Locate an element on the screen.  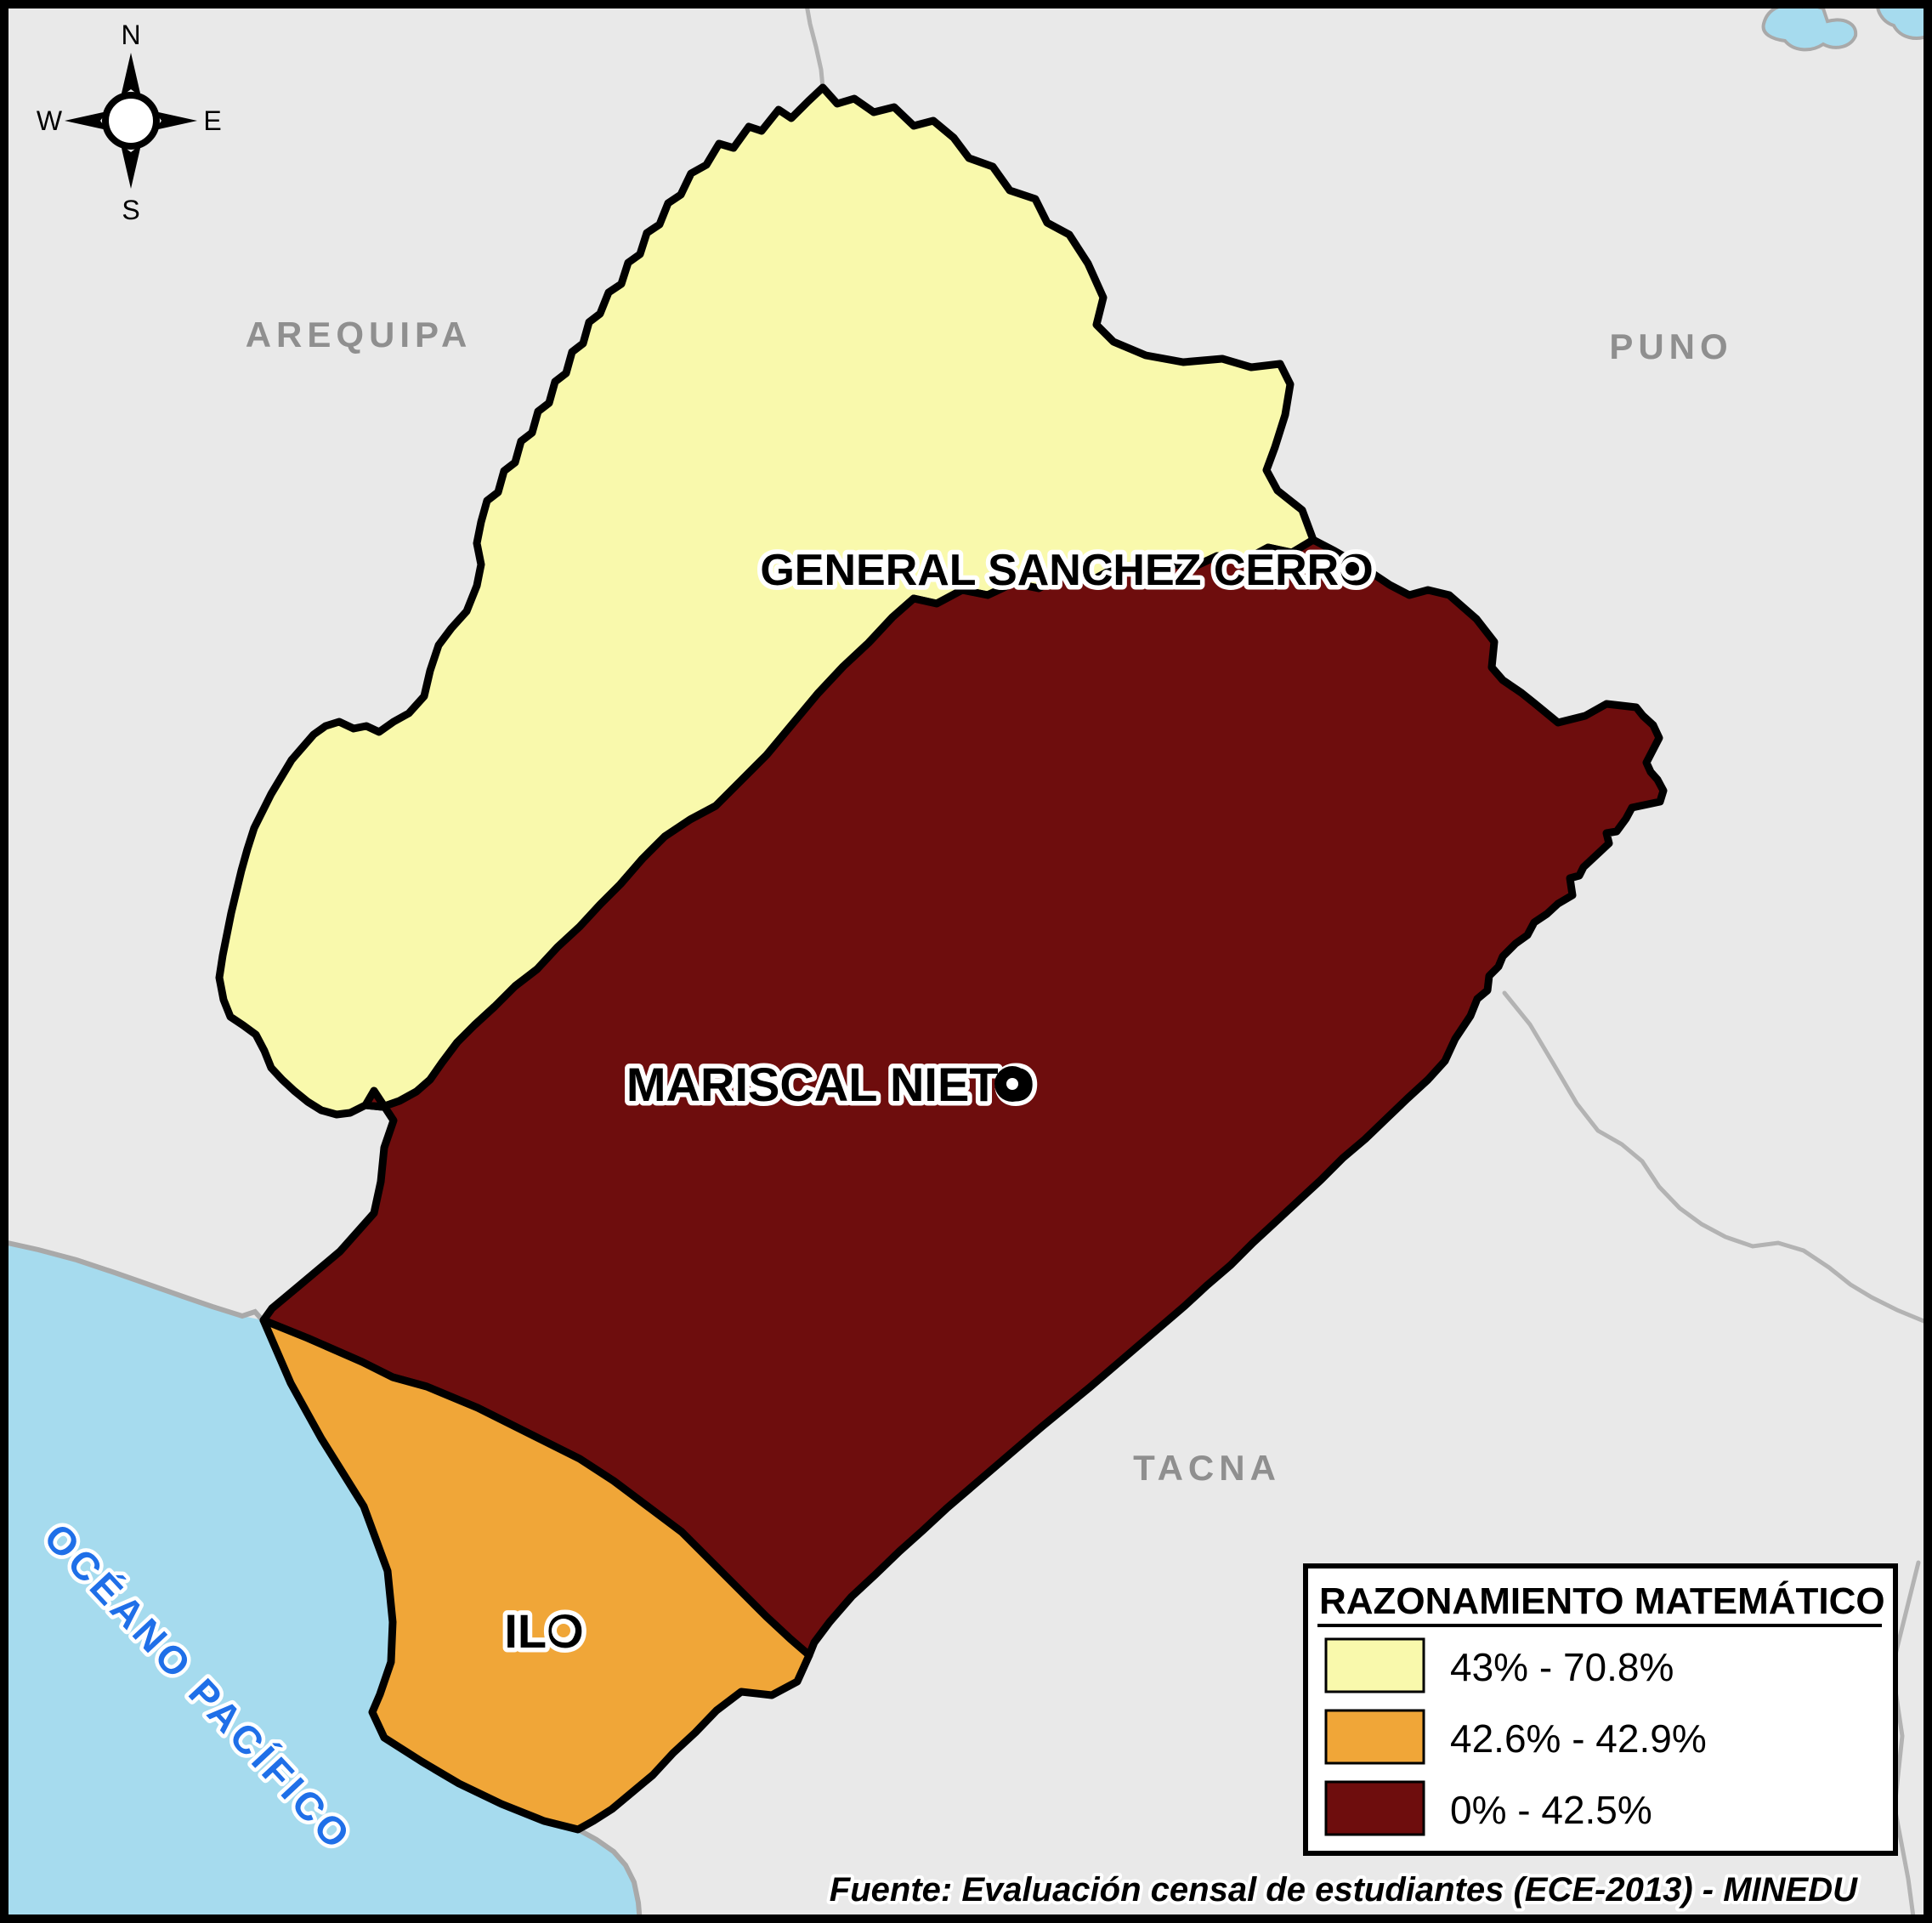
compass-needle-north is located at coordinates (131, 75).